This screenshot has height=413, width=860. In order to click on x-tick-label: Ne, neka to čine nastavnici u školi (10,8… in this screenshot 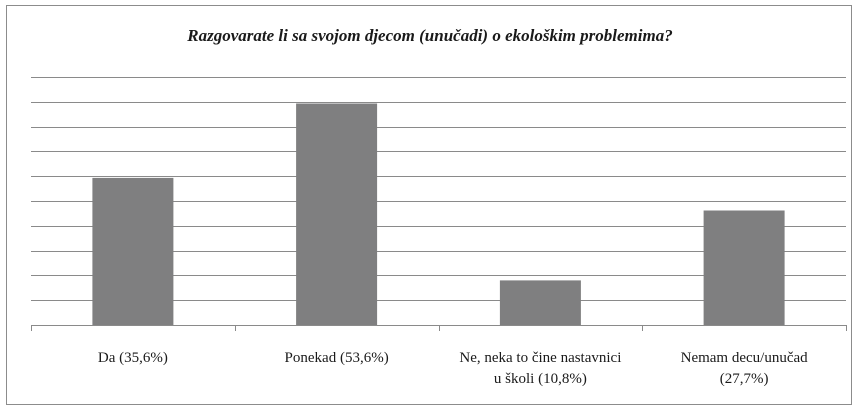, I will do `click(540, 369)`.